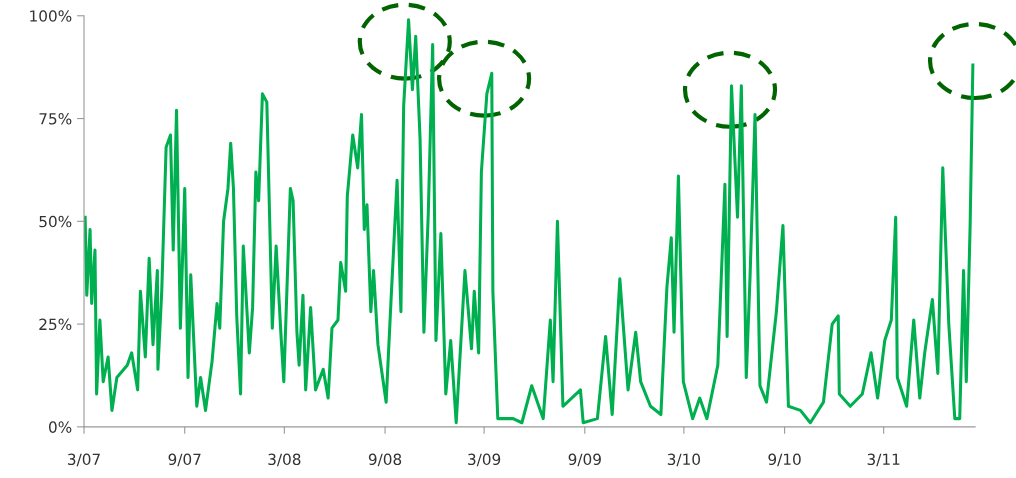  I want to click on y-tick-label: 25%, so click(55, 324).